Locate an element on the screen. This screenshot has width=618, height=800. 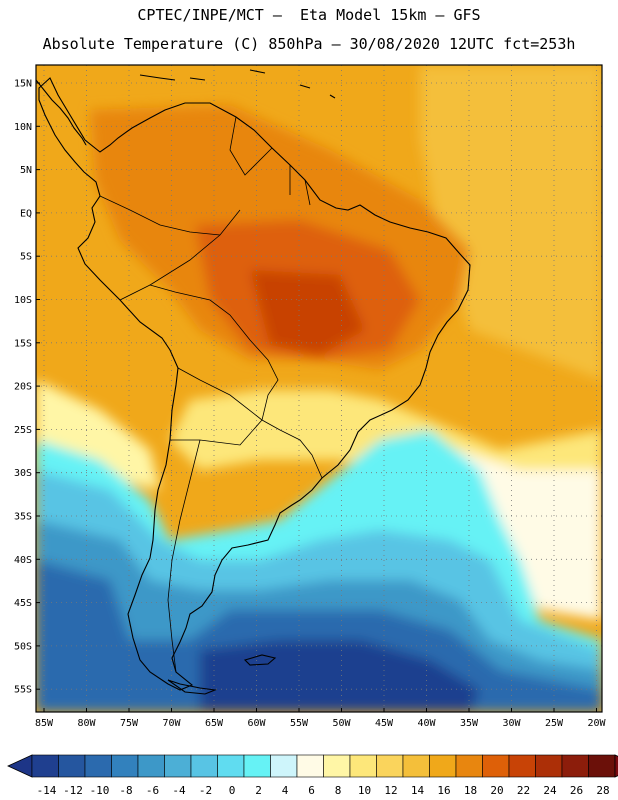
lon-label-60w: 60W is located at coordinates (256, 723).